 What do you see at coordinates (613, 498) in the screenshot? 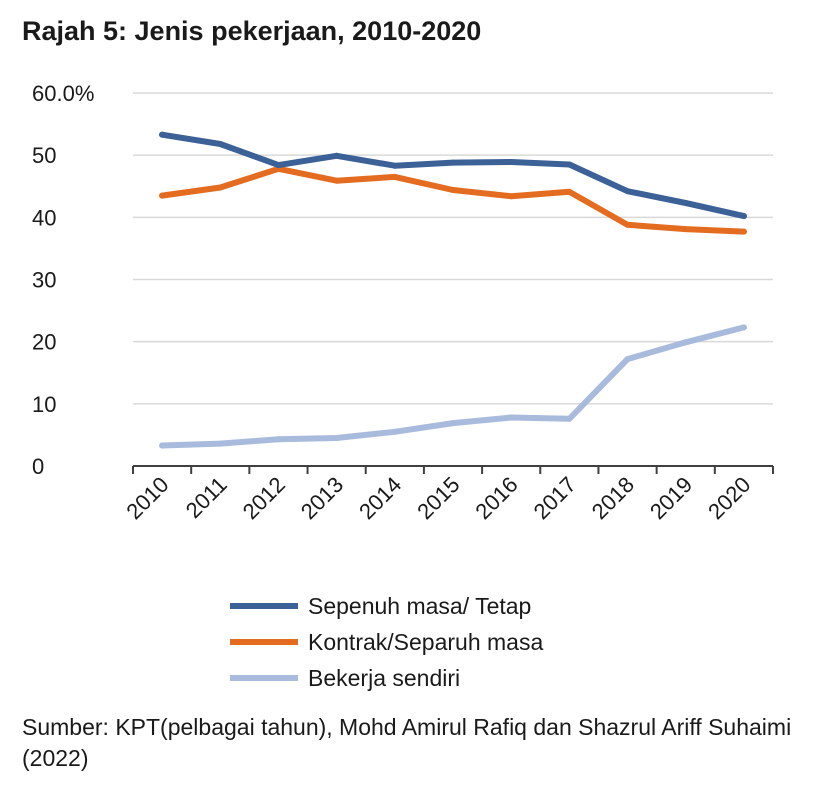
I see `x-tick-label: 2018` at bounding box center [613, 498].